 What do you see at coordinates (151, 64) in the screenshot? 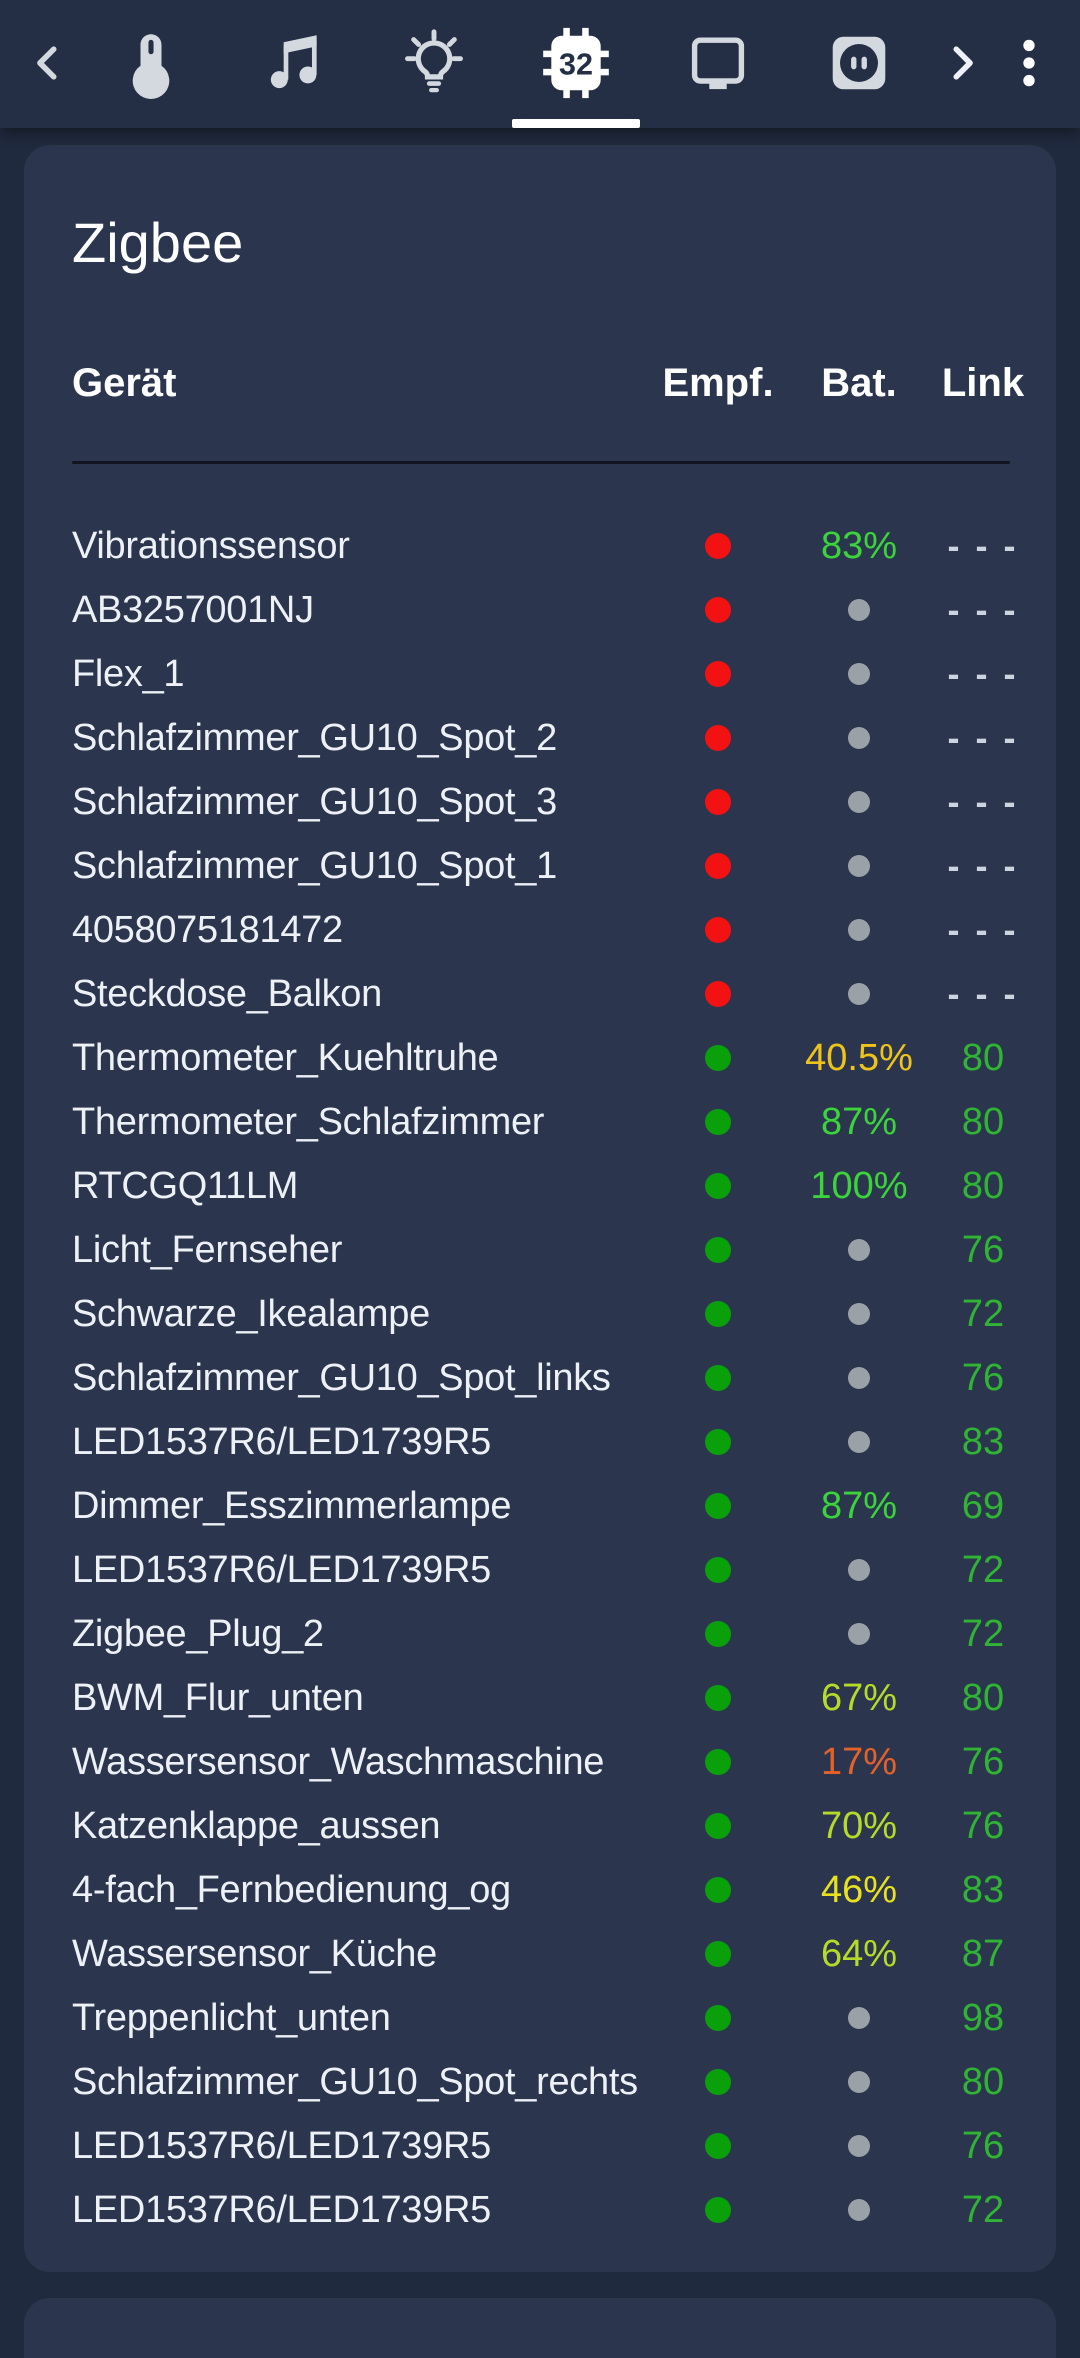
I see `tab-thermometer` at bounding box center [151, 64].